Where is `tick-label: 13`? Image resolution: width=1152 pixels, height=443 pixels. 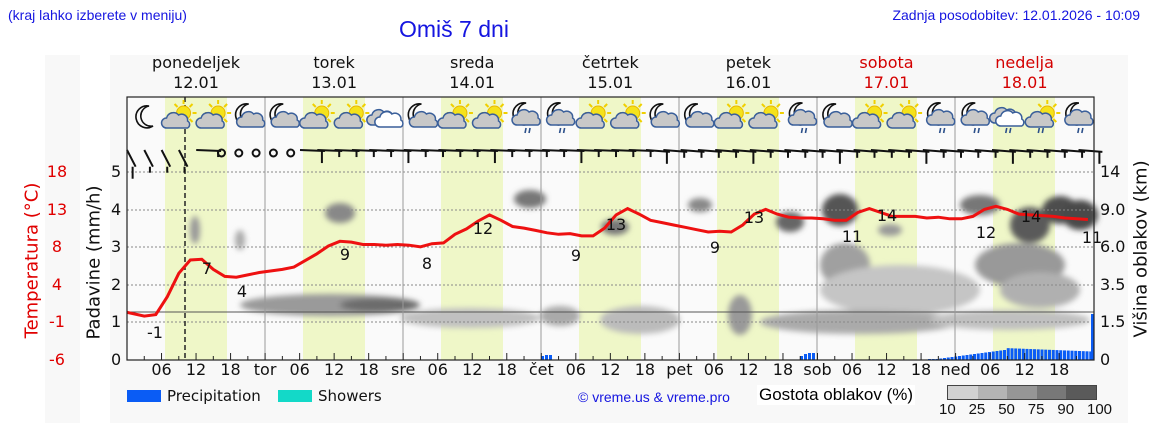
tick-label: 13 is located at coordinates (57, 209).